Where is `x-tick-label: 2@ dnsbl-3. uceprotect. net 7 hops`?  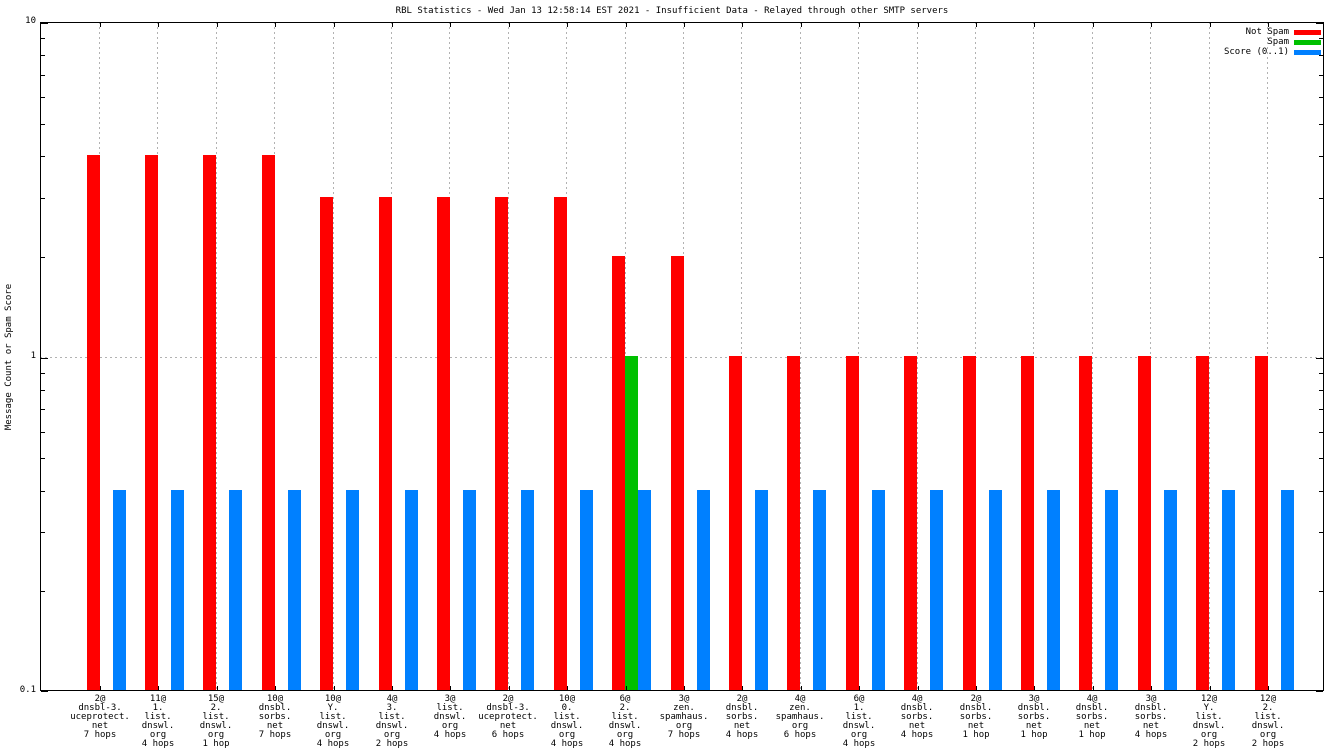
x-tick-label: 2@ dnsbl-3. uceprotect. net 7 hops is located at coordinates (100, 717).